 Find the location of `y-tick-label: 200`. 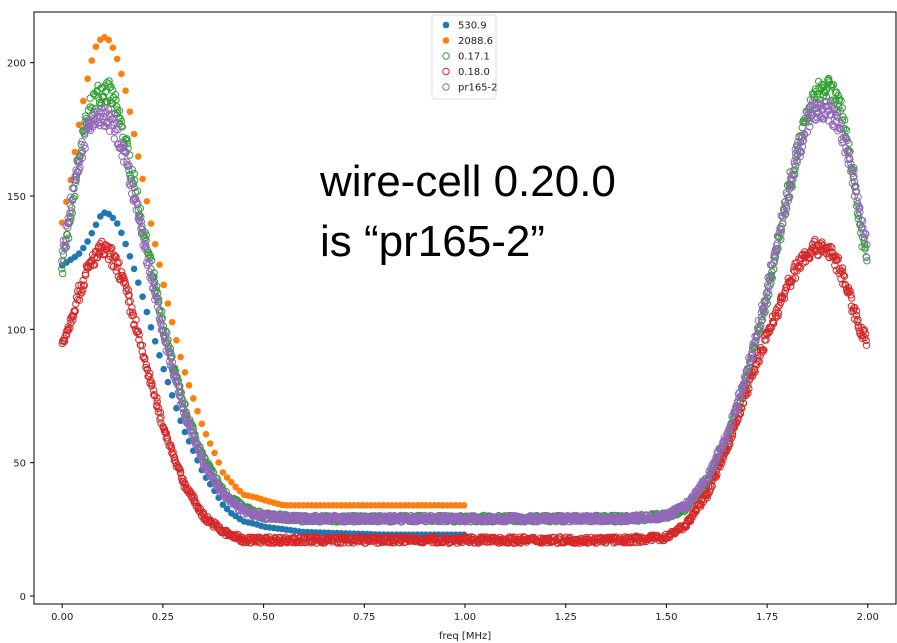

y-tick-label: 200 is located at coordinates (16, 64).